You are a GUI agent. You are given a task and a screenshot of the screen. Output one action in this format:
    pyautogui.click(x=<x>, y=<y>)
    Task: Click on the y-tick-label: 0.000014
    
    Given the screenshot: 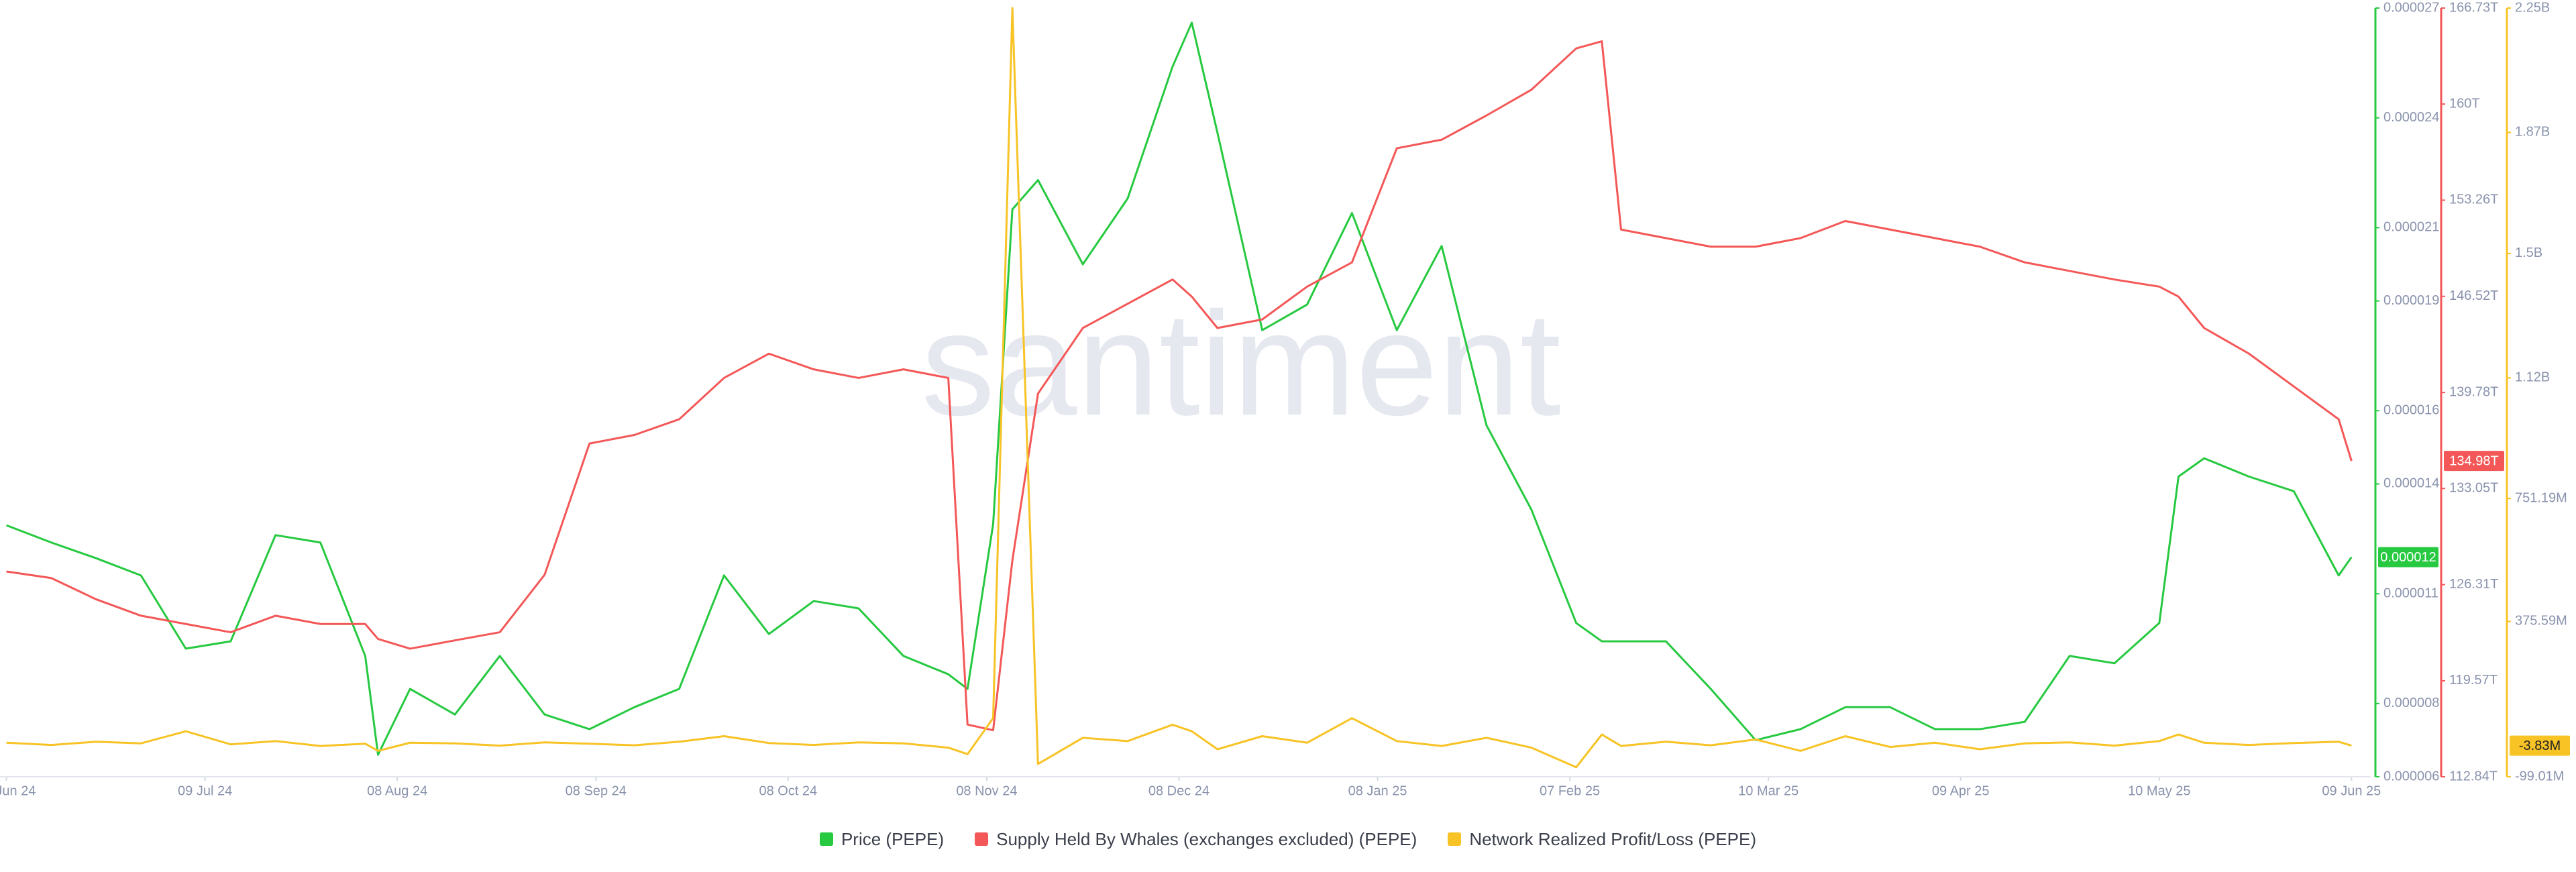 What is the action you would take?
    pyautogui.click(x=2411, y=483)
    